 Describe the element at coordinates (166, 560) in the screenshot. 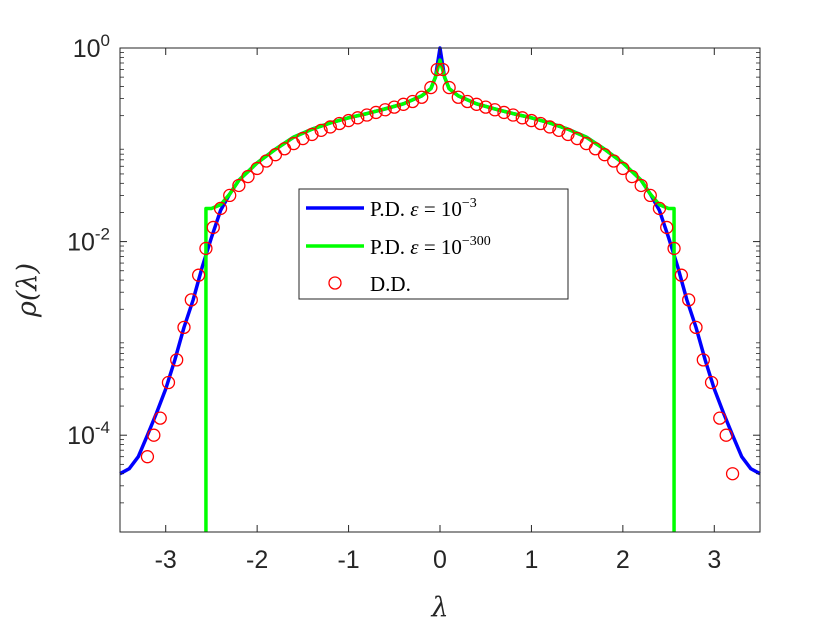

I see `x-tick-label: -3` at that location.